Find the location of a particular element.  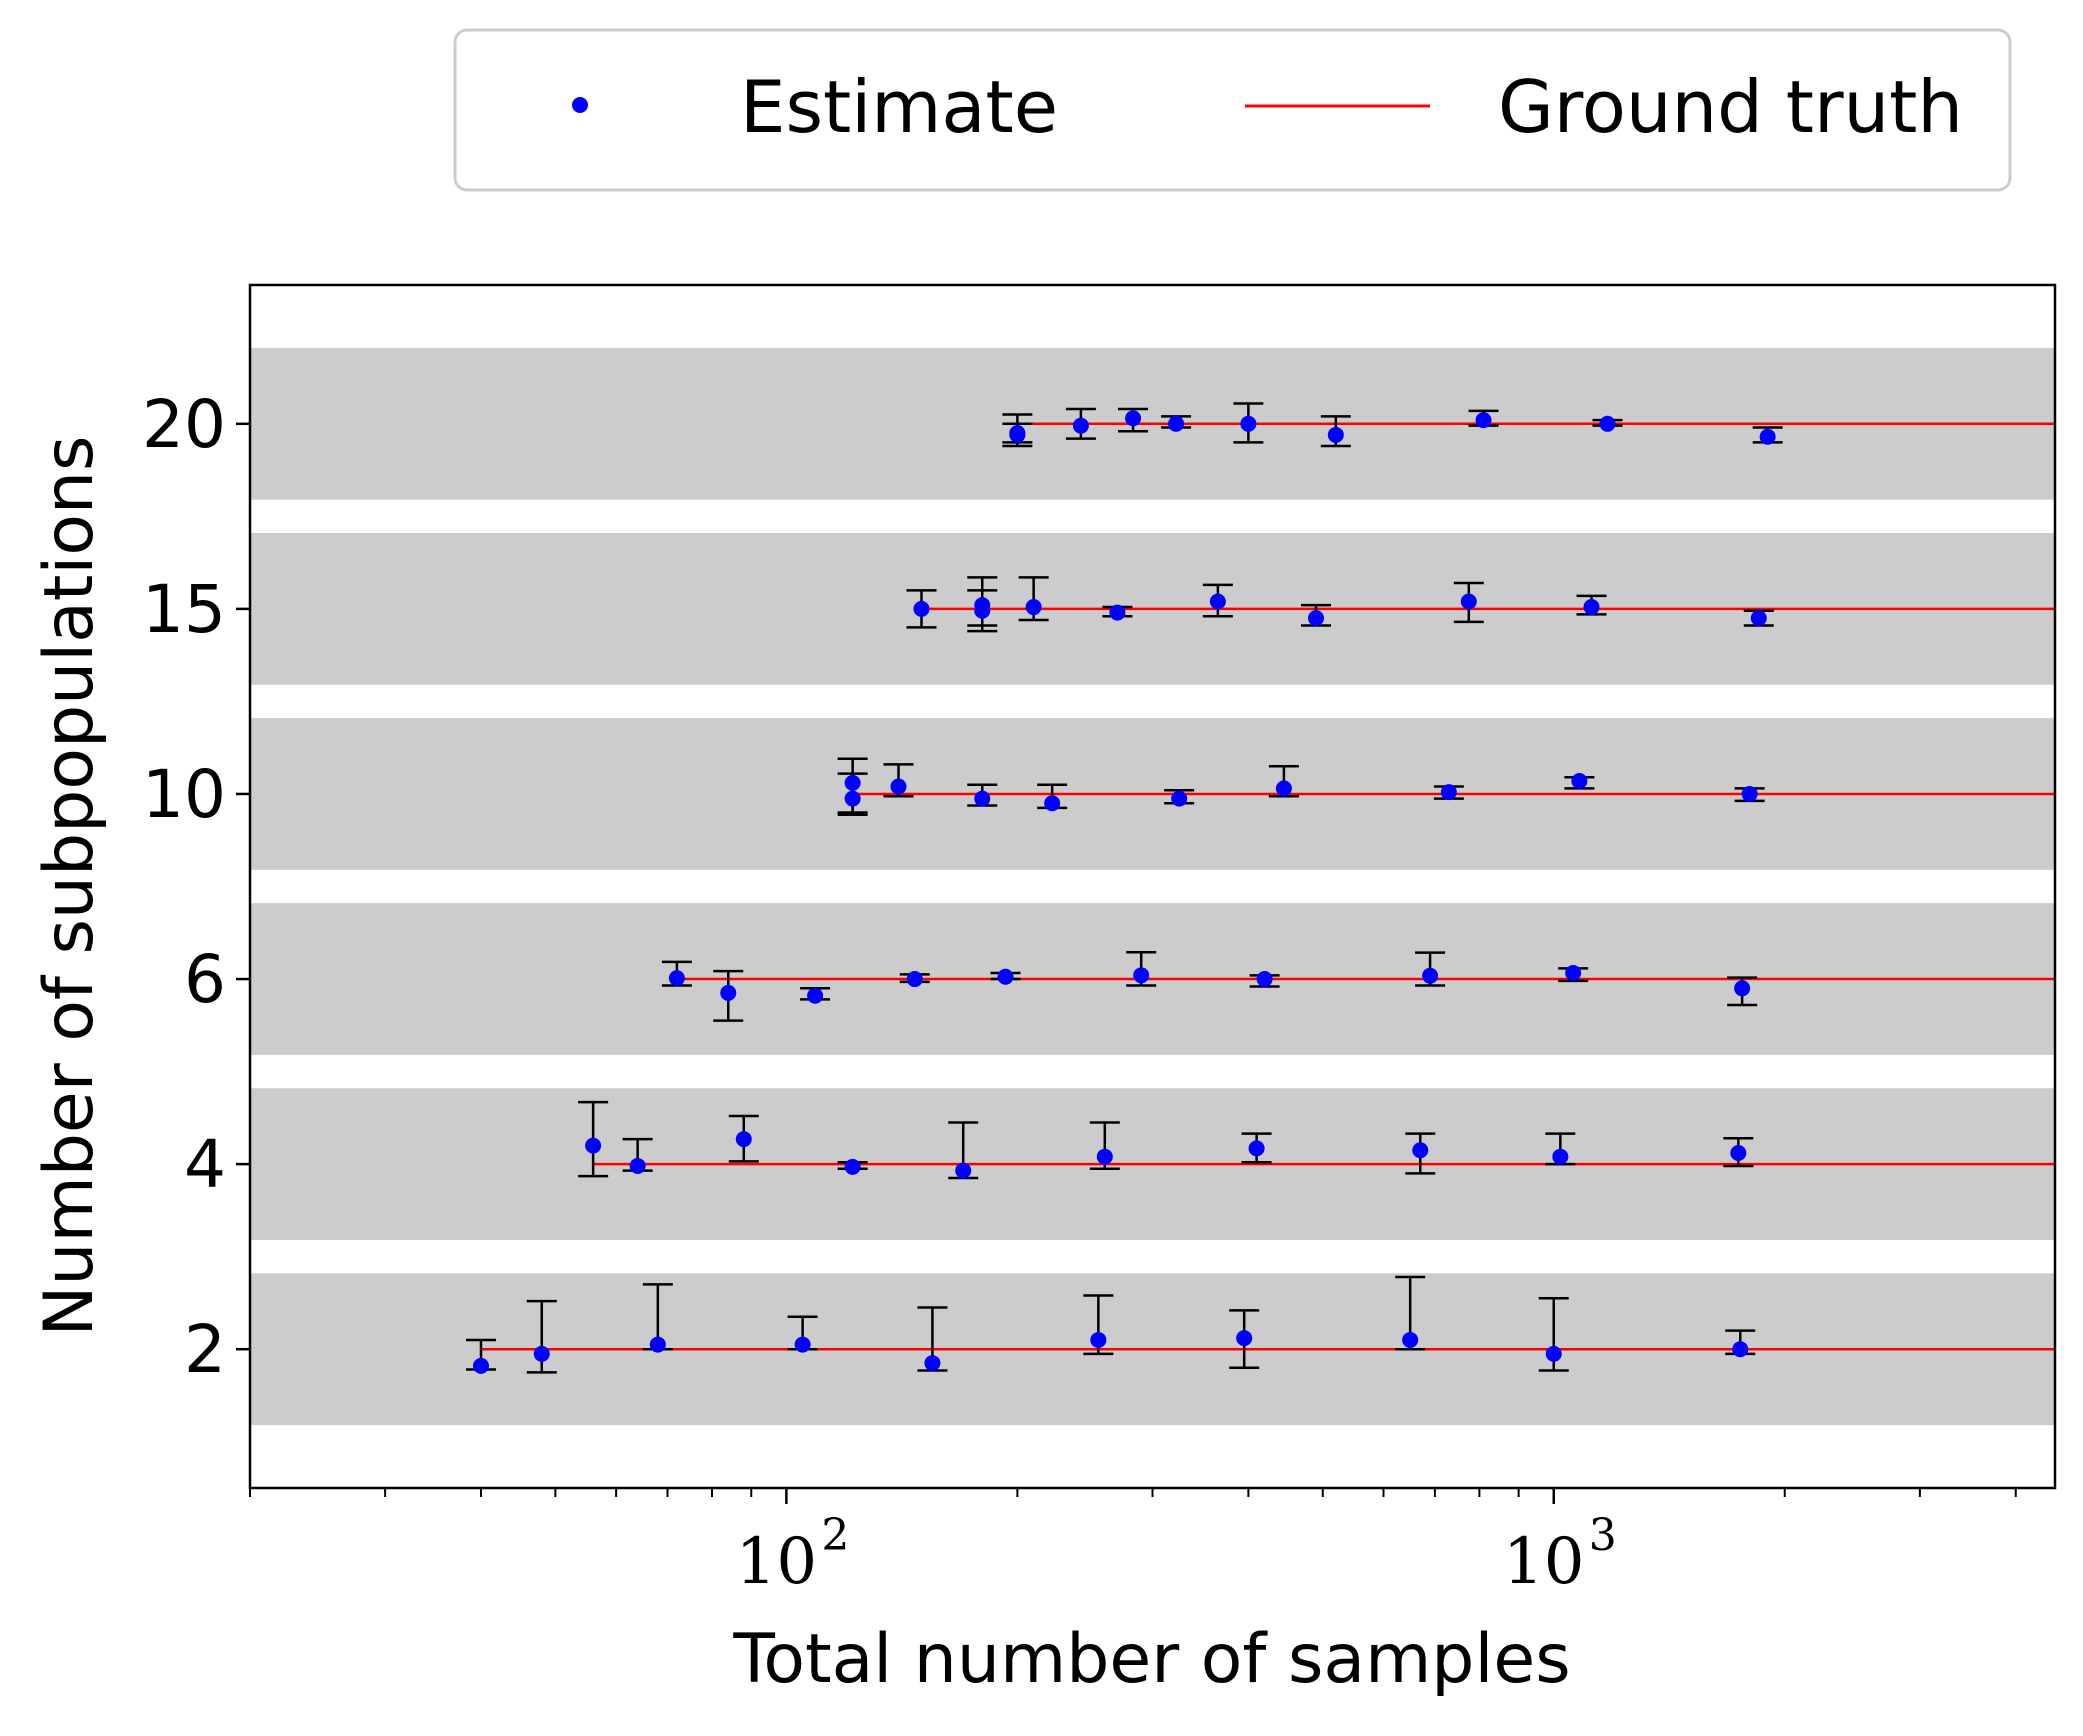

x-axis-label: Total number of samples is located at coordinates (1151, 1659).